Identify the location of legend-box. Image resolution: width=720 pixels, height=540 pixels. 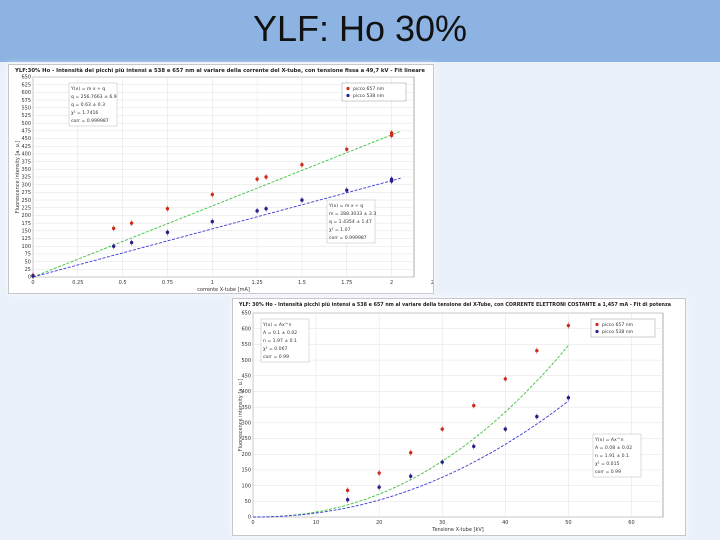
(623, 328).